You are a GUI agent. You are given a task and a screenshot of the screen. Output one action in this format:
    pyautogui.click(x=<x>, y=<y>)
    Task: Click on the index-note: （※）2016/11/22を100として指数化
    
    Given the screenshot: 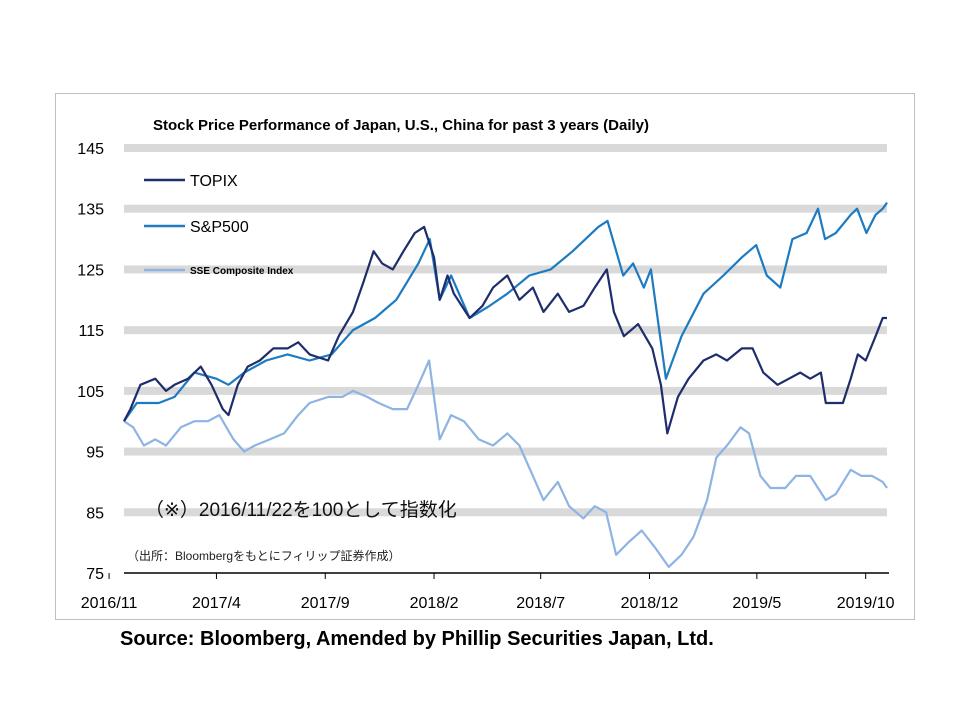 What is the action you would take?
    pyautogui.click(x=301, y=510)
    